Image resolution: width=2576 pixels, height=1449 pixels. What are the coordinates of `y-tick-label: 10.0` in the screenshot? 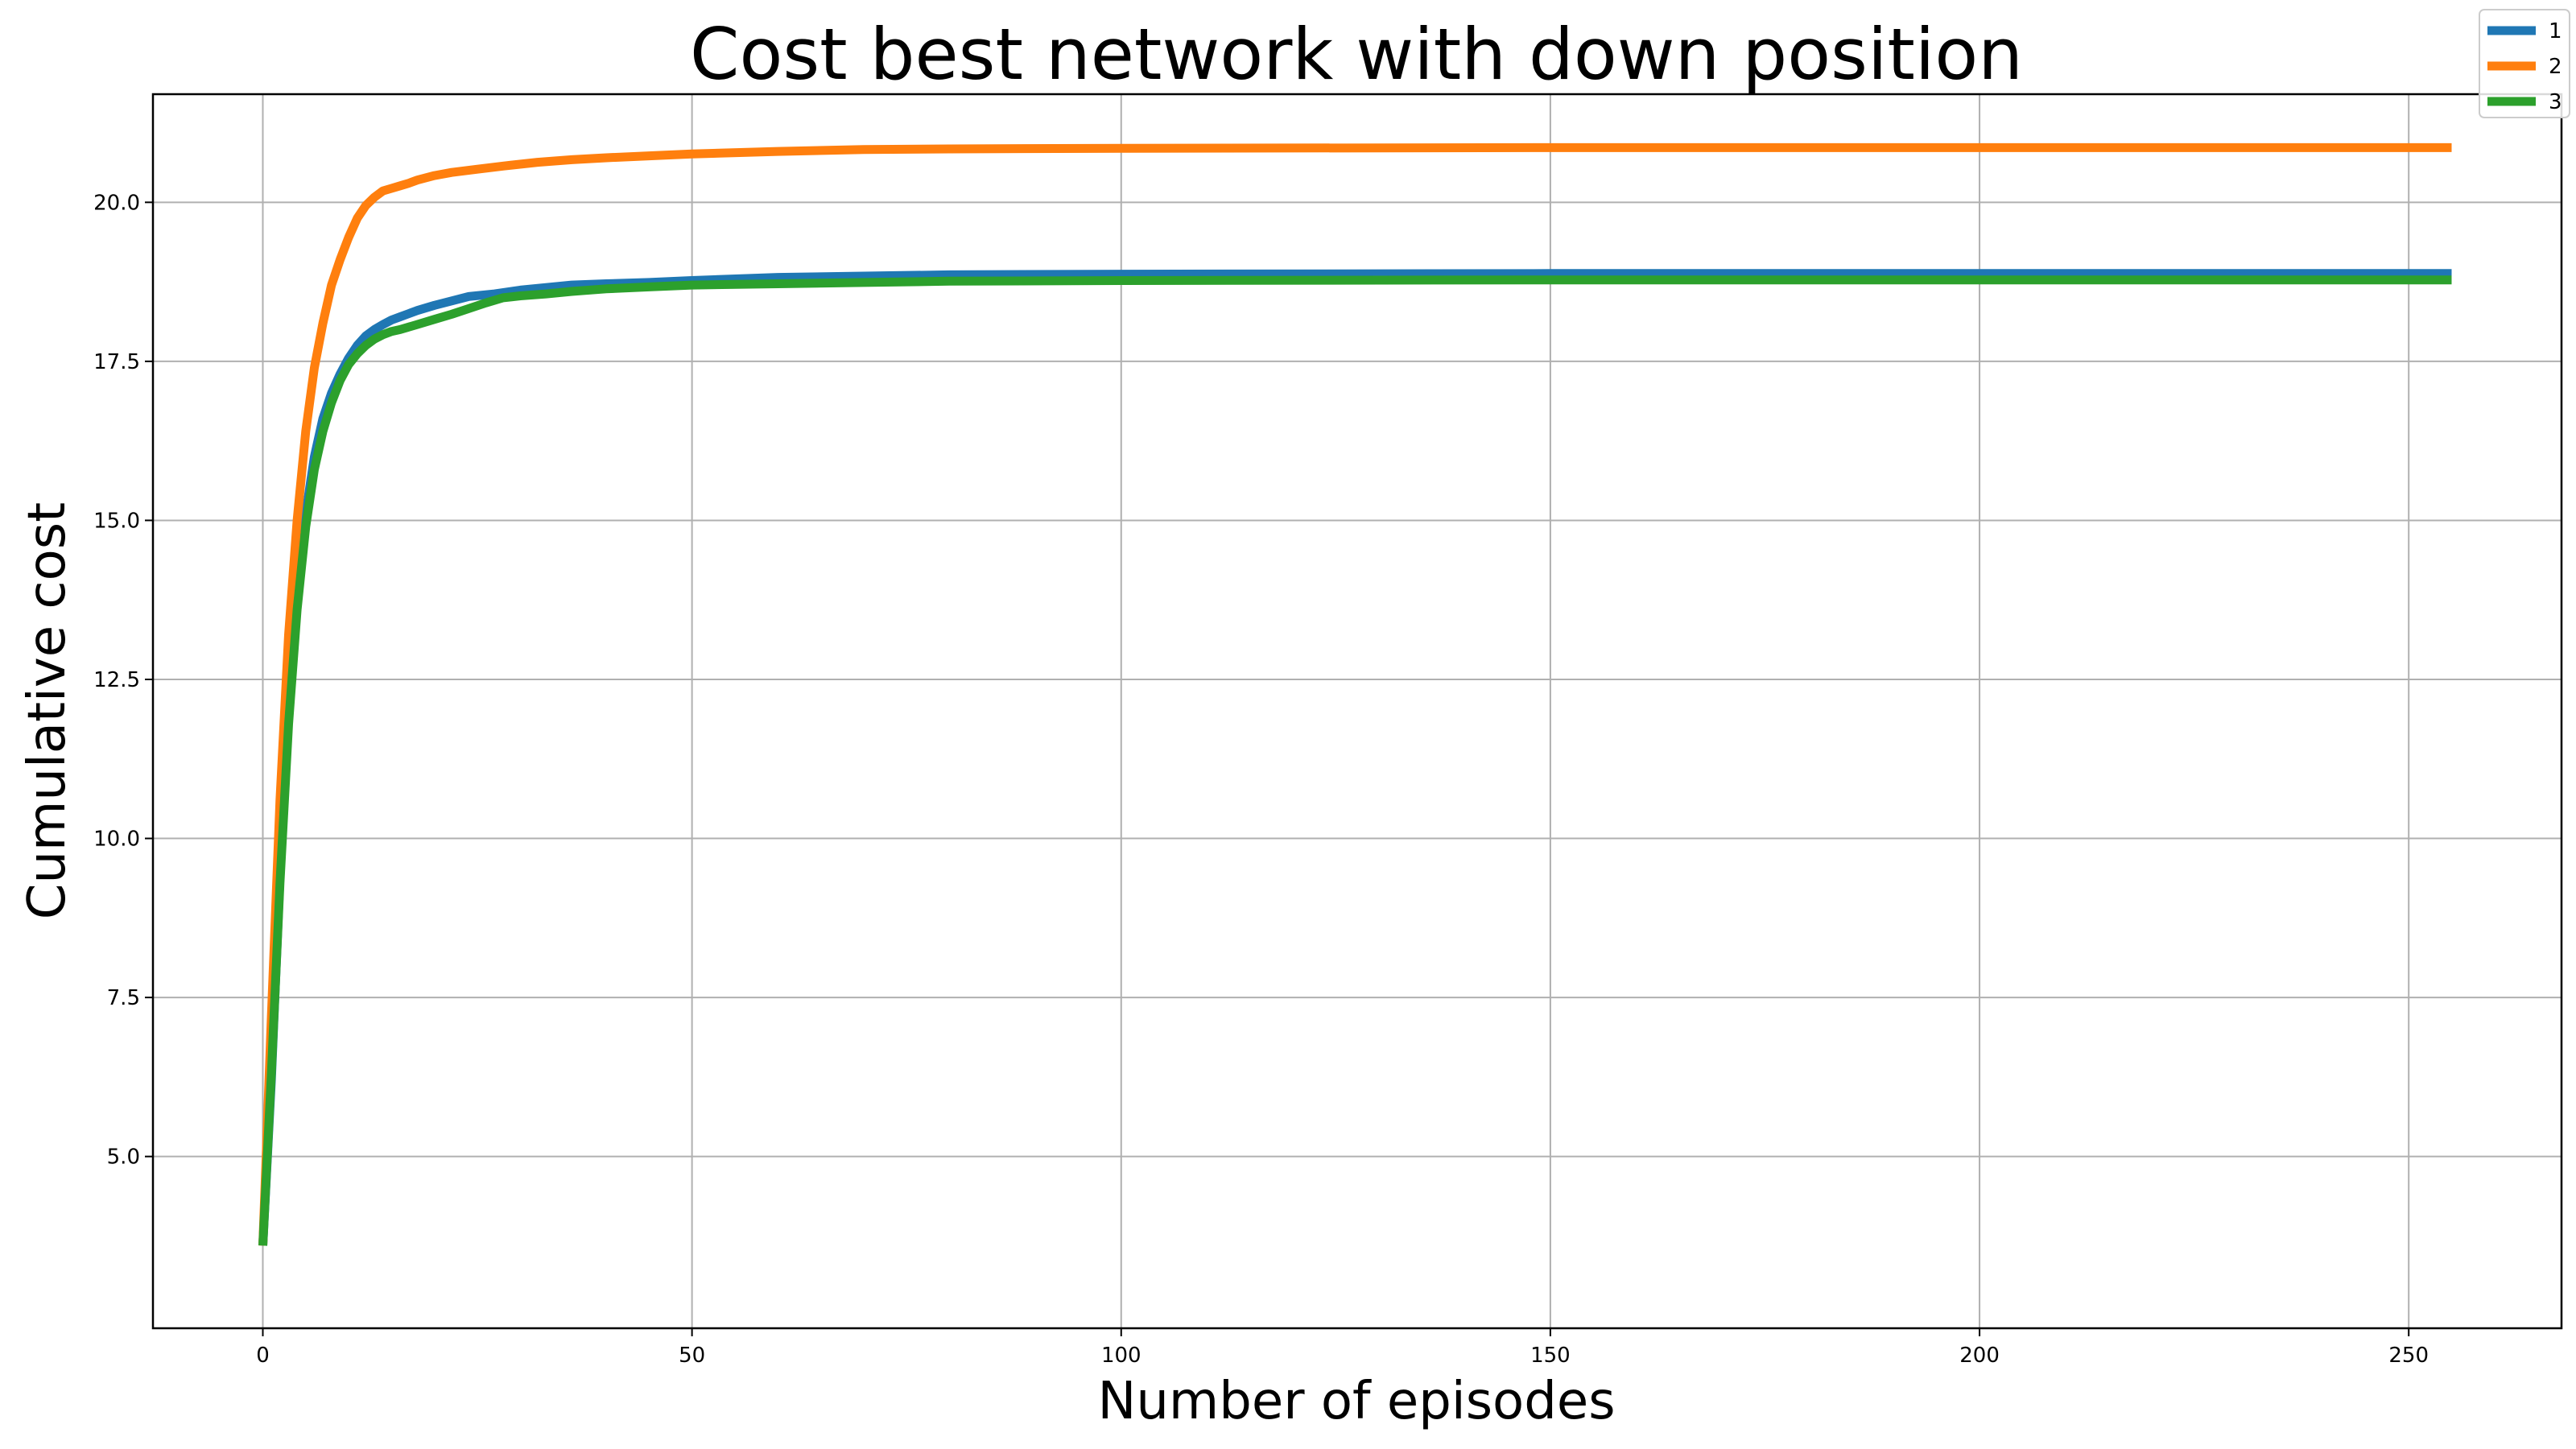 It's located at (116, 840).